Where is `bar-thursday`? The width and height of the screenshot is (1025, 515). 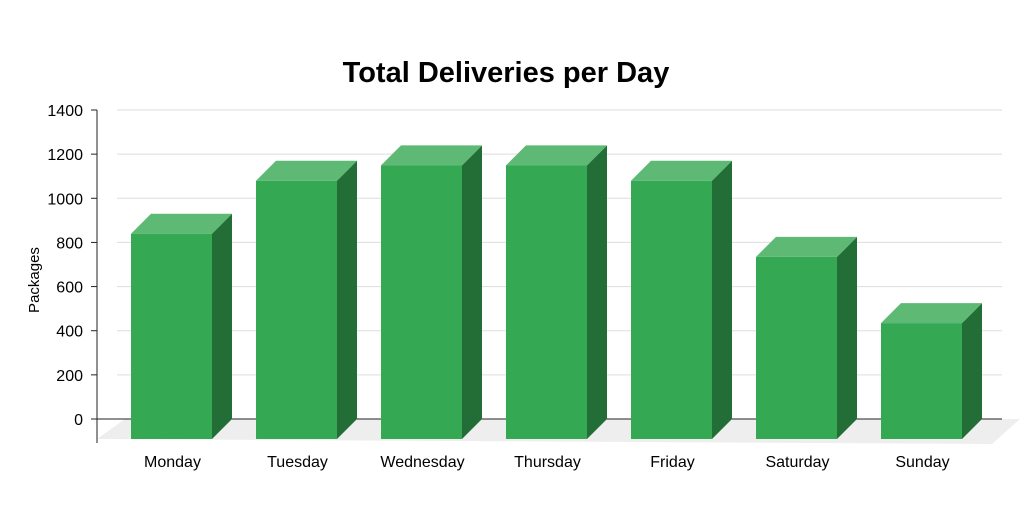 bar-thursday is located at coordinates (556, 292).